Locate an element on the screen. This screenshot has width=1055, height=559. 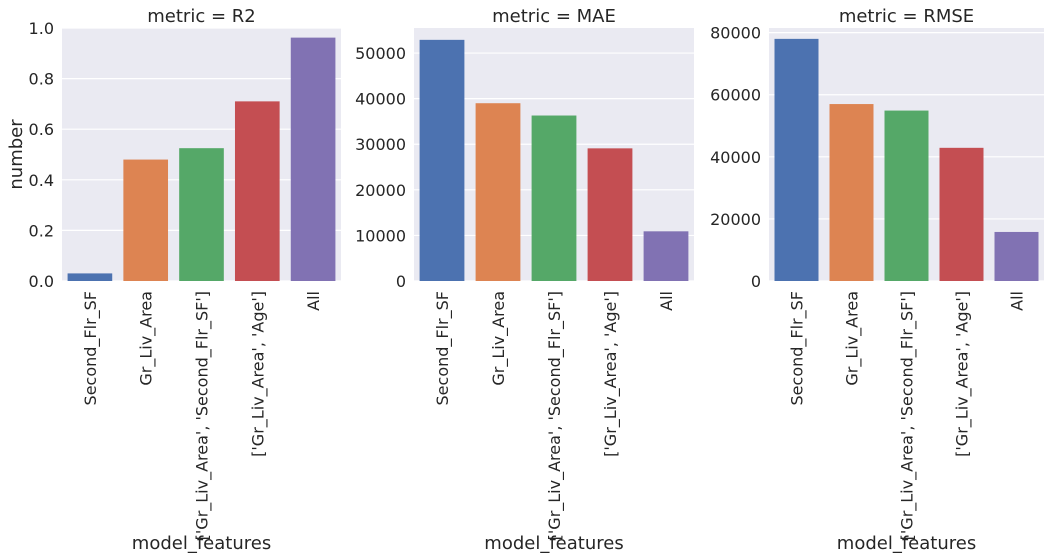
y-tick-label: 0.2 is located at coordinates (41, 230).